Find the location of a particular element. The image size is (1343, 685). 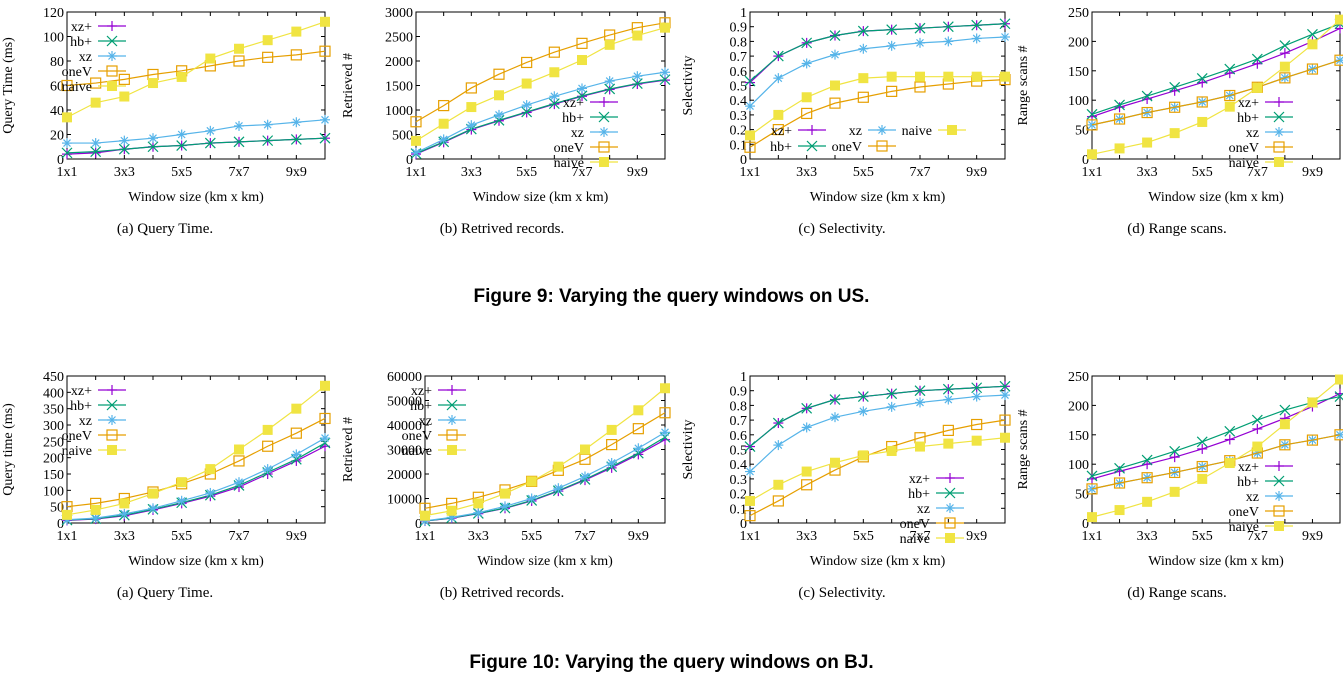

y-axis-label: Query time (ms) is located at coordinates (8, 449).